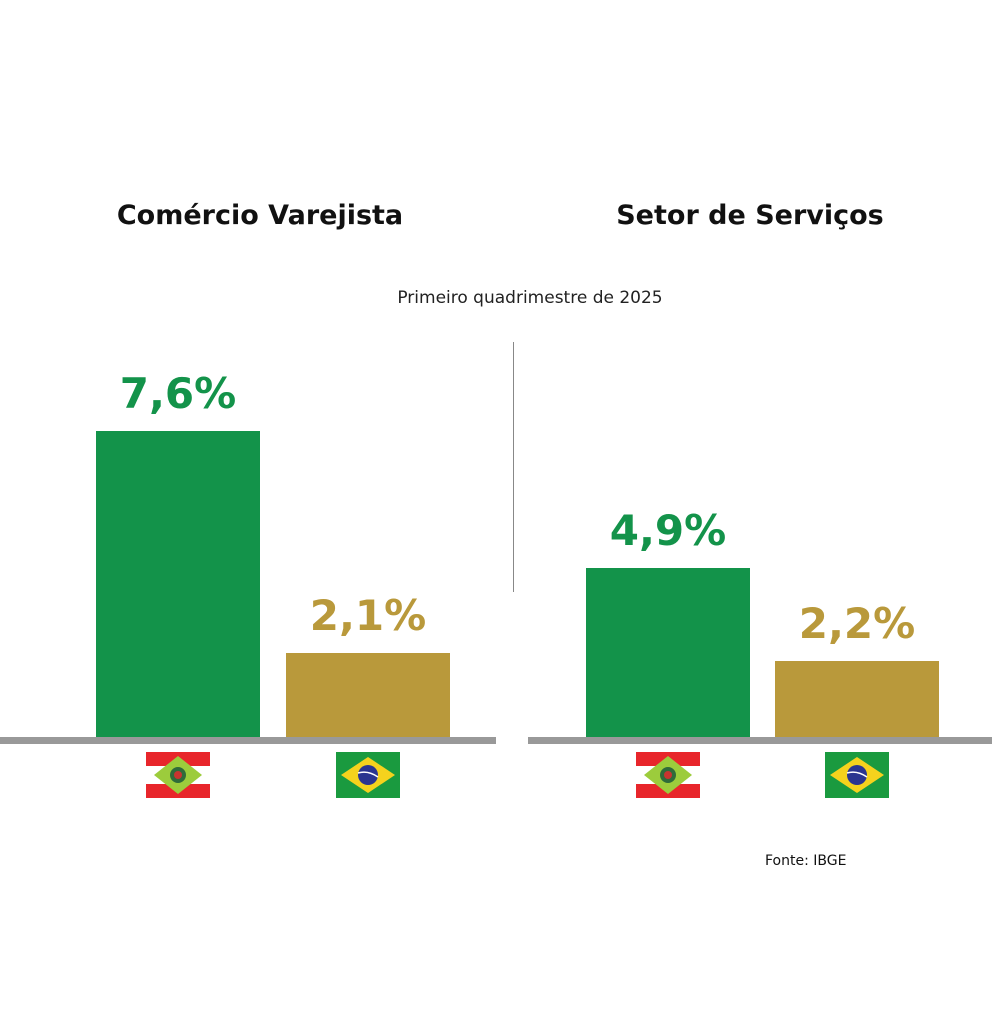  Describe the element at coordinates (760, 740) in the screenshot. I see `axis-services` at that location.